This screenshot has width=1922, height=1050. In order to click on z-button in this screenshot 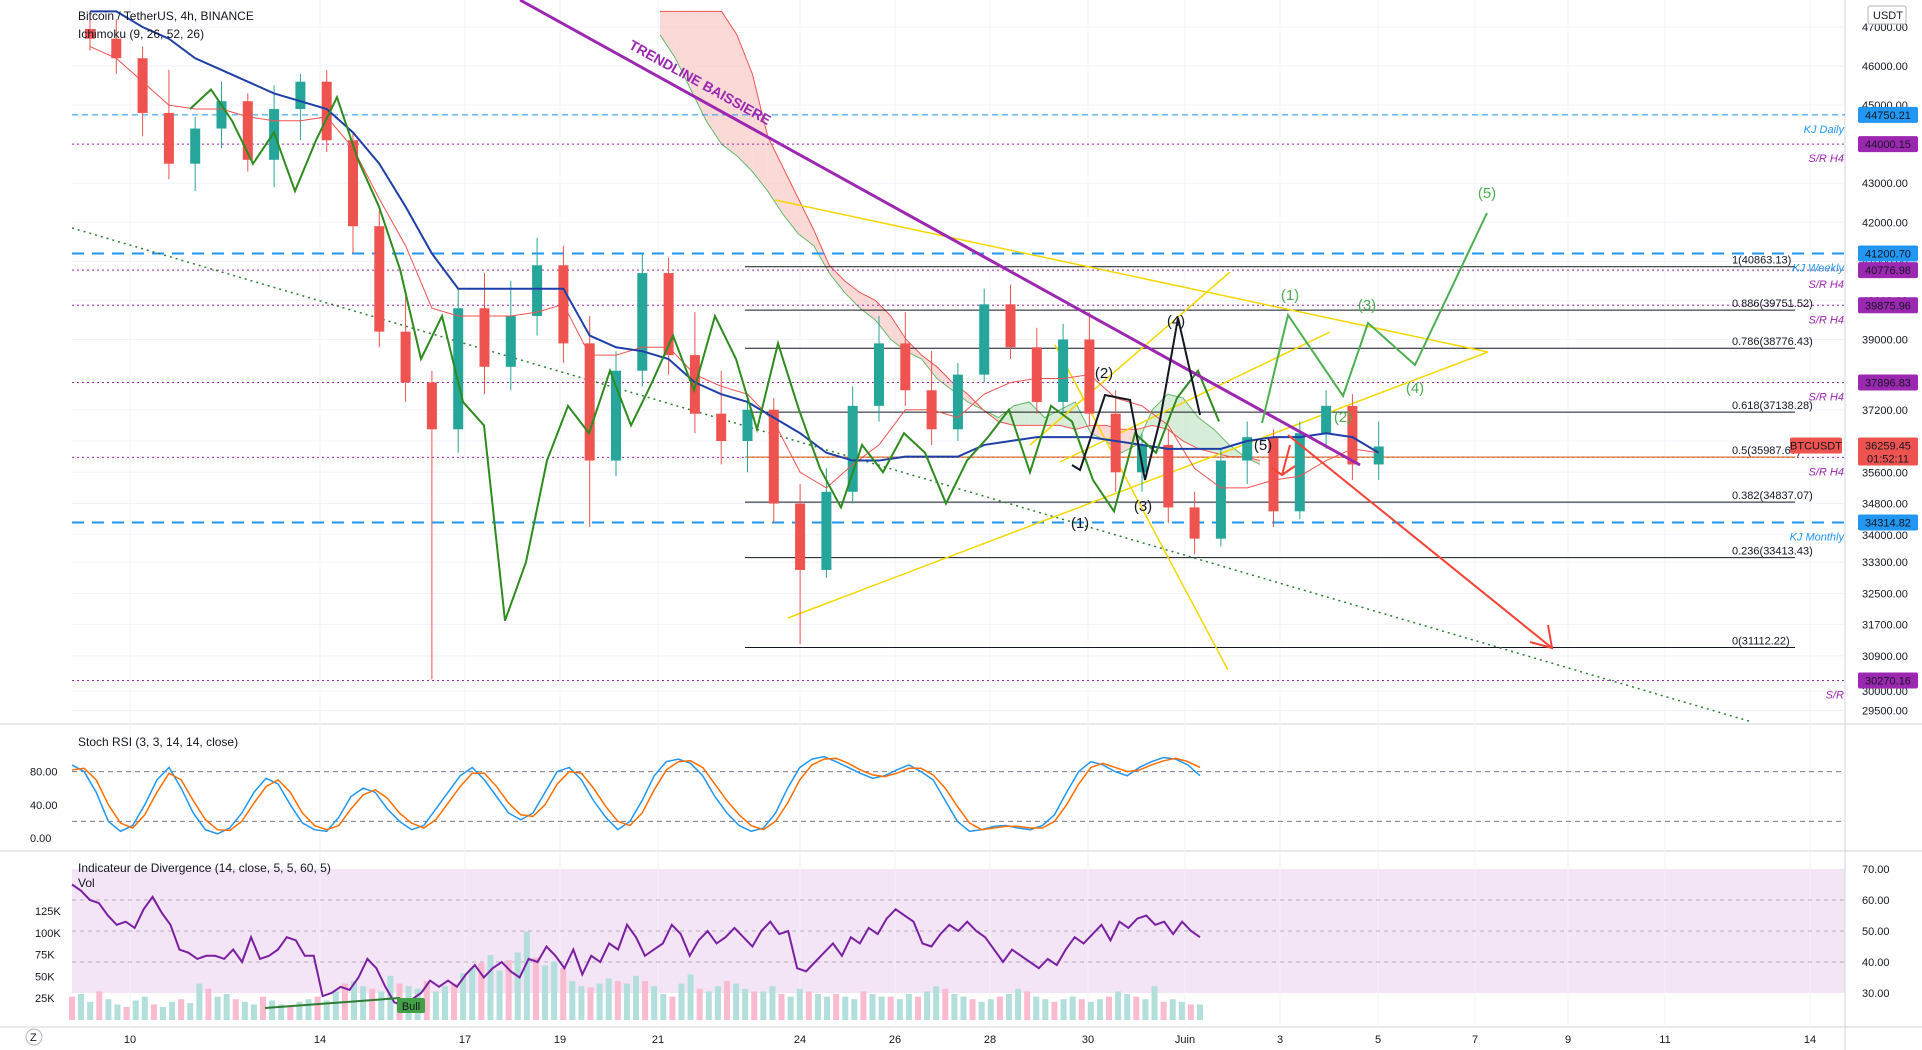, I will do `click(34, 1037)`.